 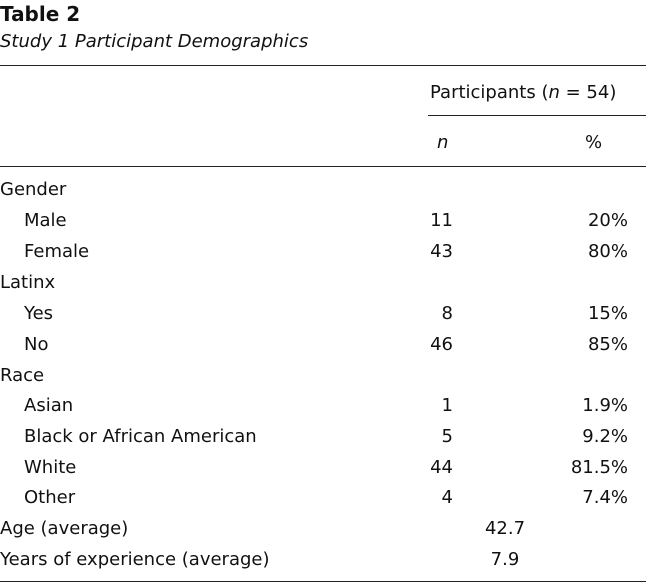 I want to click on row-n-black: 5, so click(x=447, y=436).